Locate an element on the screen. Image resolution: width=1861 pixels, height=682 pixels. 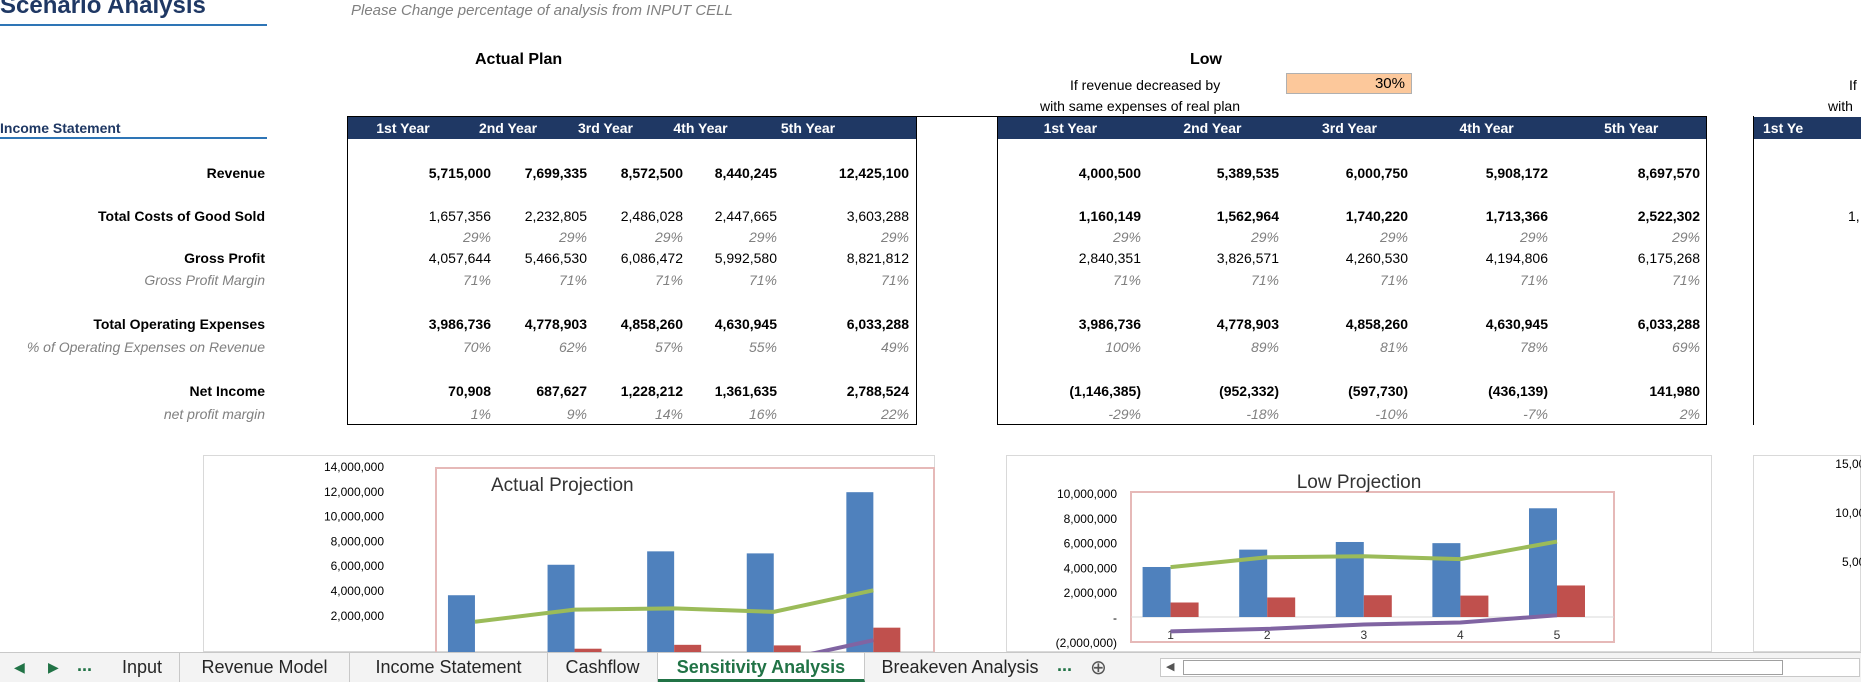
actual-gross-profit-cell: 6,086,472 is located at coordinates (651, 258).